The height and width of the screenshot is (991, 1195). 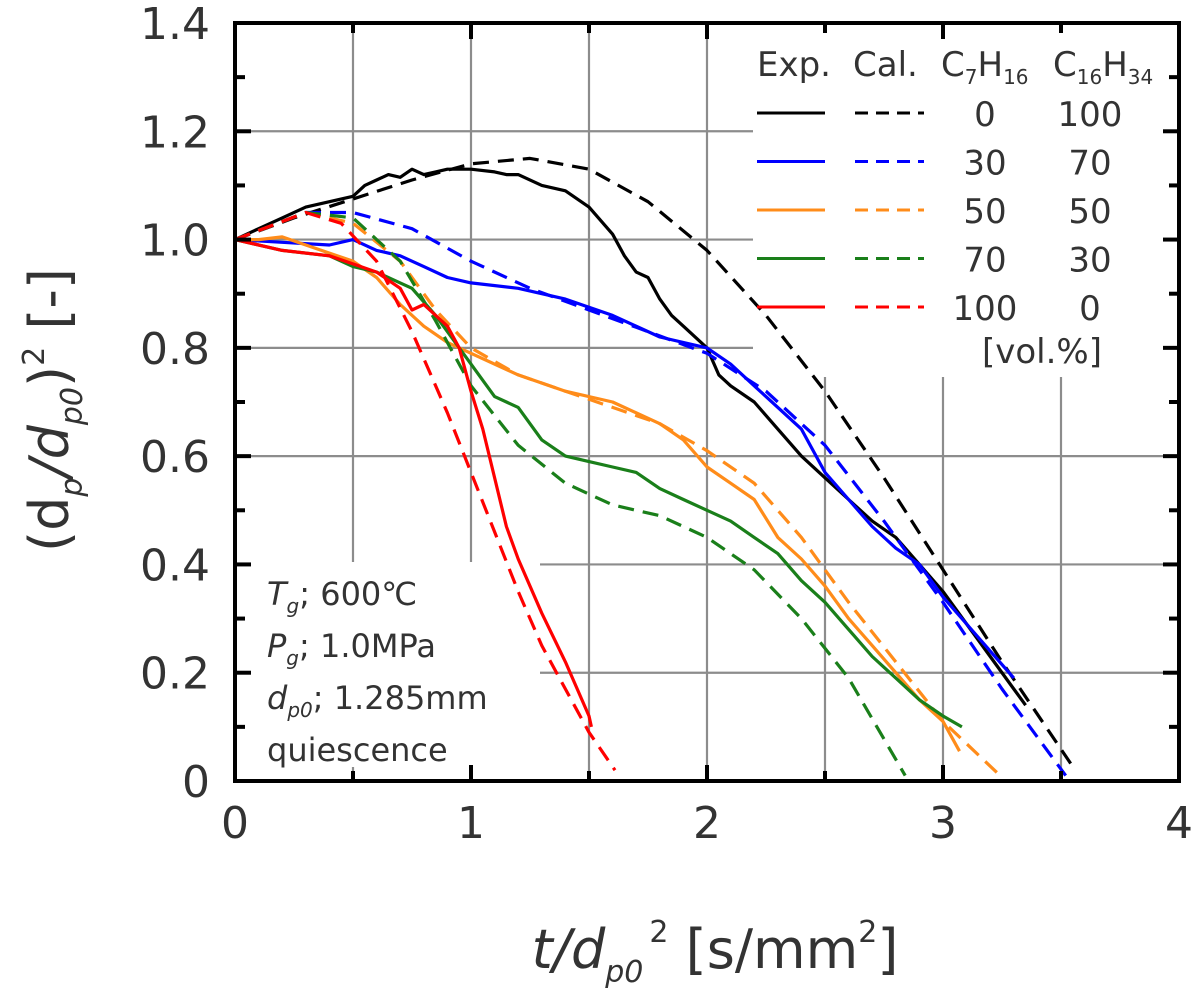 What do you see at coordinates (235, 823) in the screenshot?
I see `x-tick-label: 0` at bounding box center [235, 823].